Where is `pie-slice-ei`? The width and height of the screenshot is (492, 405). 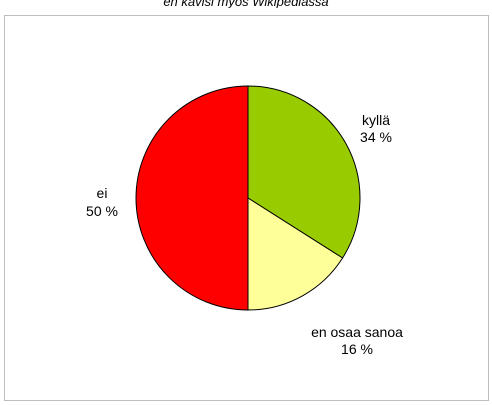 pie-slice-ei is located at coordinates (192, 198).